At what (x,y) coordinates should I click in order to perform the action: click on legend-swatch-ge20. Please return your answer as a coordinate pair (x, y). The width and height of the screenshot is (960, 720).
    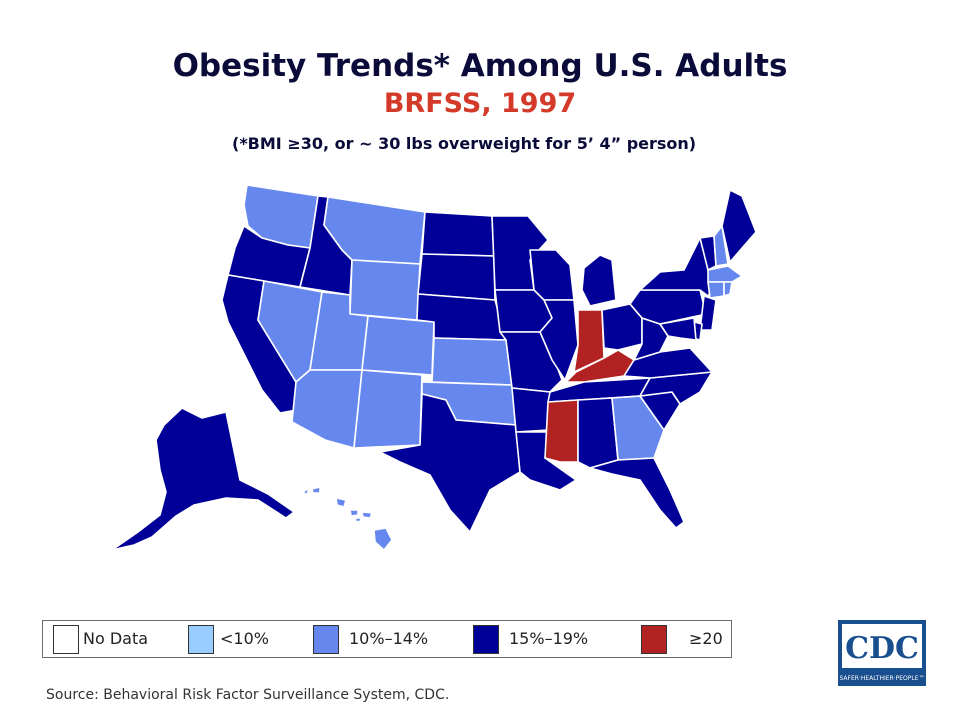
    Looking at the image, I should click on (654, 639).